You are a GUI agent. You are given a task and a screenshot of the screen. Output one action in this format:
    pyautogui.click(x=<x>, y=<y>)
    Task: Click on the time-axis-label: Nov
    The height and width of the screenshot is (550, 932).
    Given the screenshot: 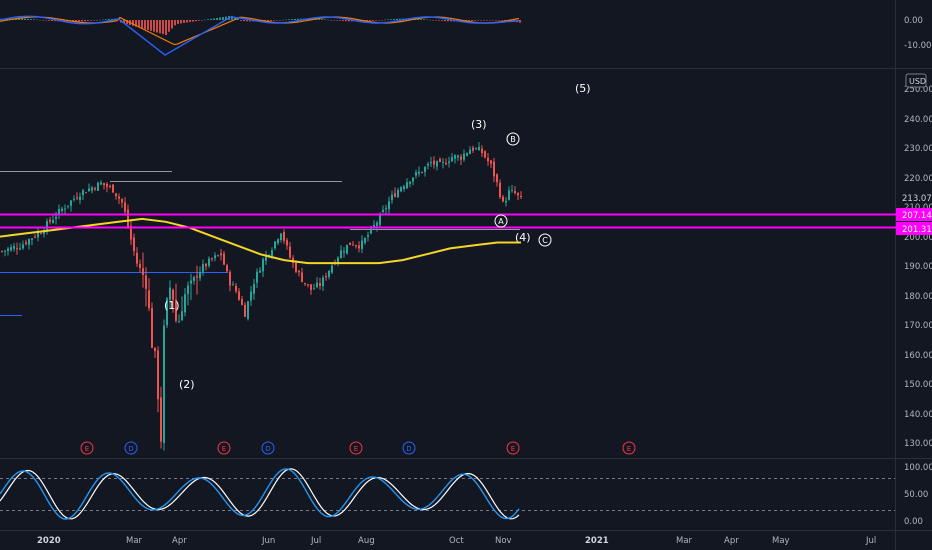 What is the action you would take?
    pyautogui.click(x=503, y=541)
    